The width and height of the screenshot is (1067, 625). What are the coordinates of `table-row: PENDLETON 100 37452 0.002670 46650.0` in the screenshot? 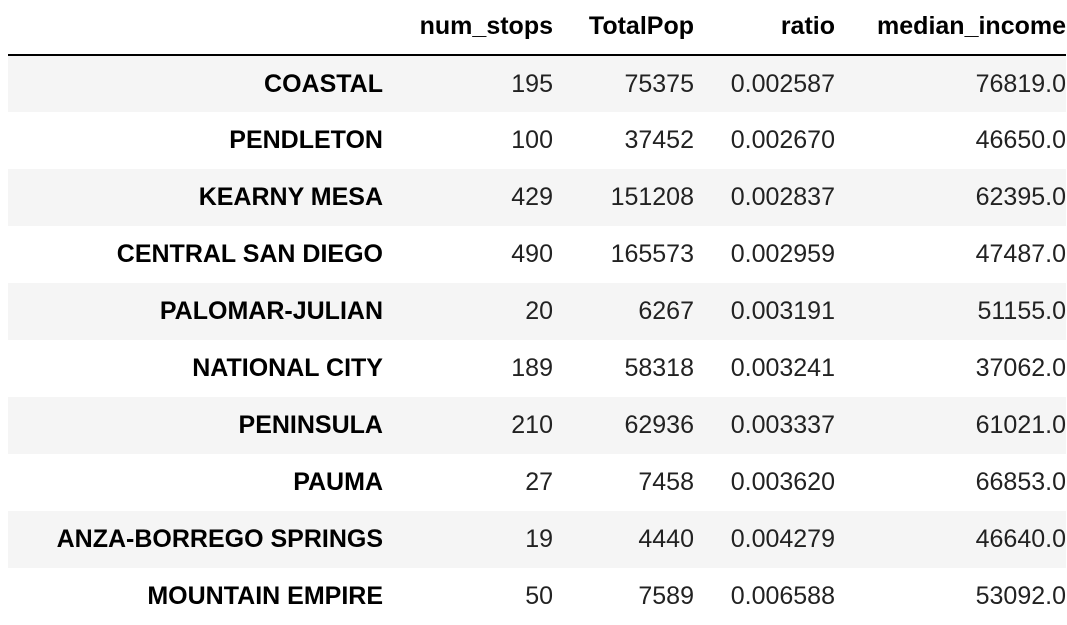 It's located at (537, 140).